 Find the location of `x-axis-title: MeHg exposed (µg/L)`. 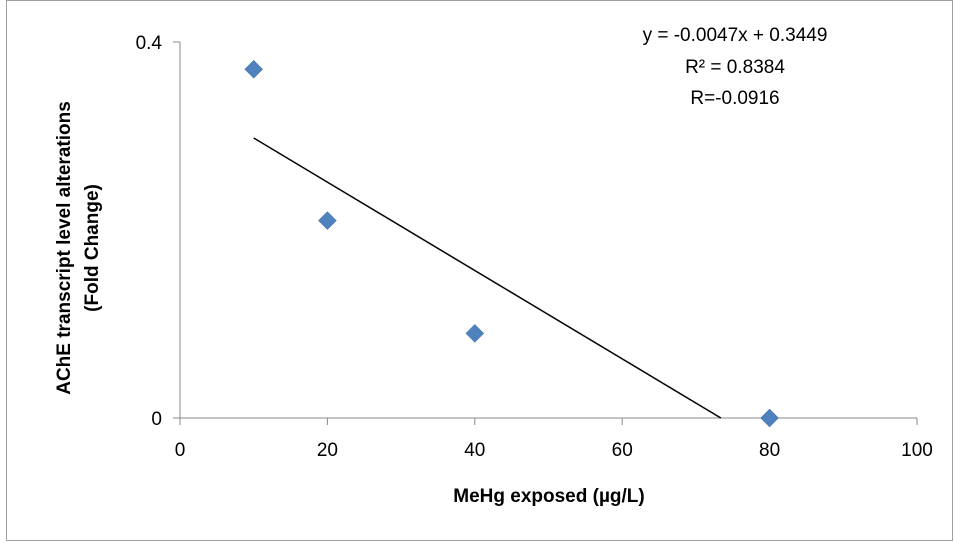

x-axis-title: MeHg exposed (µg/L) is located at coordinates (548, 496).